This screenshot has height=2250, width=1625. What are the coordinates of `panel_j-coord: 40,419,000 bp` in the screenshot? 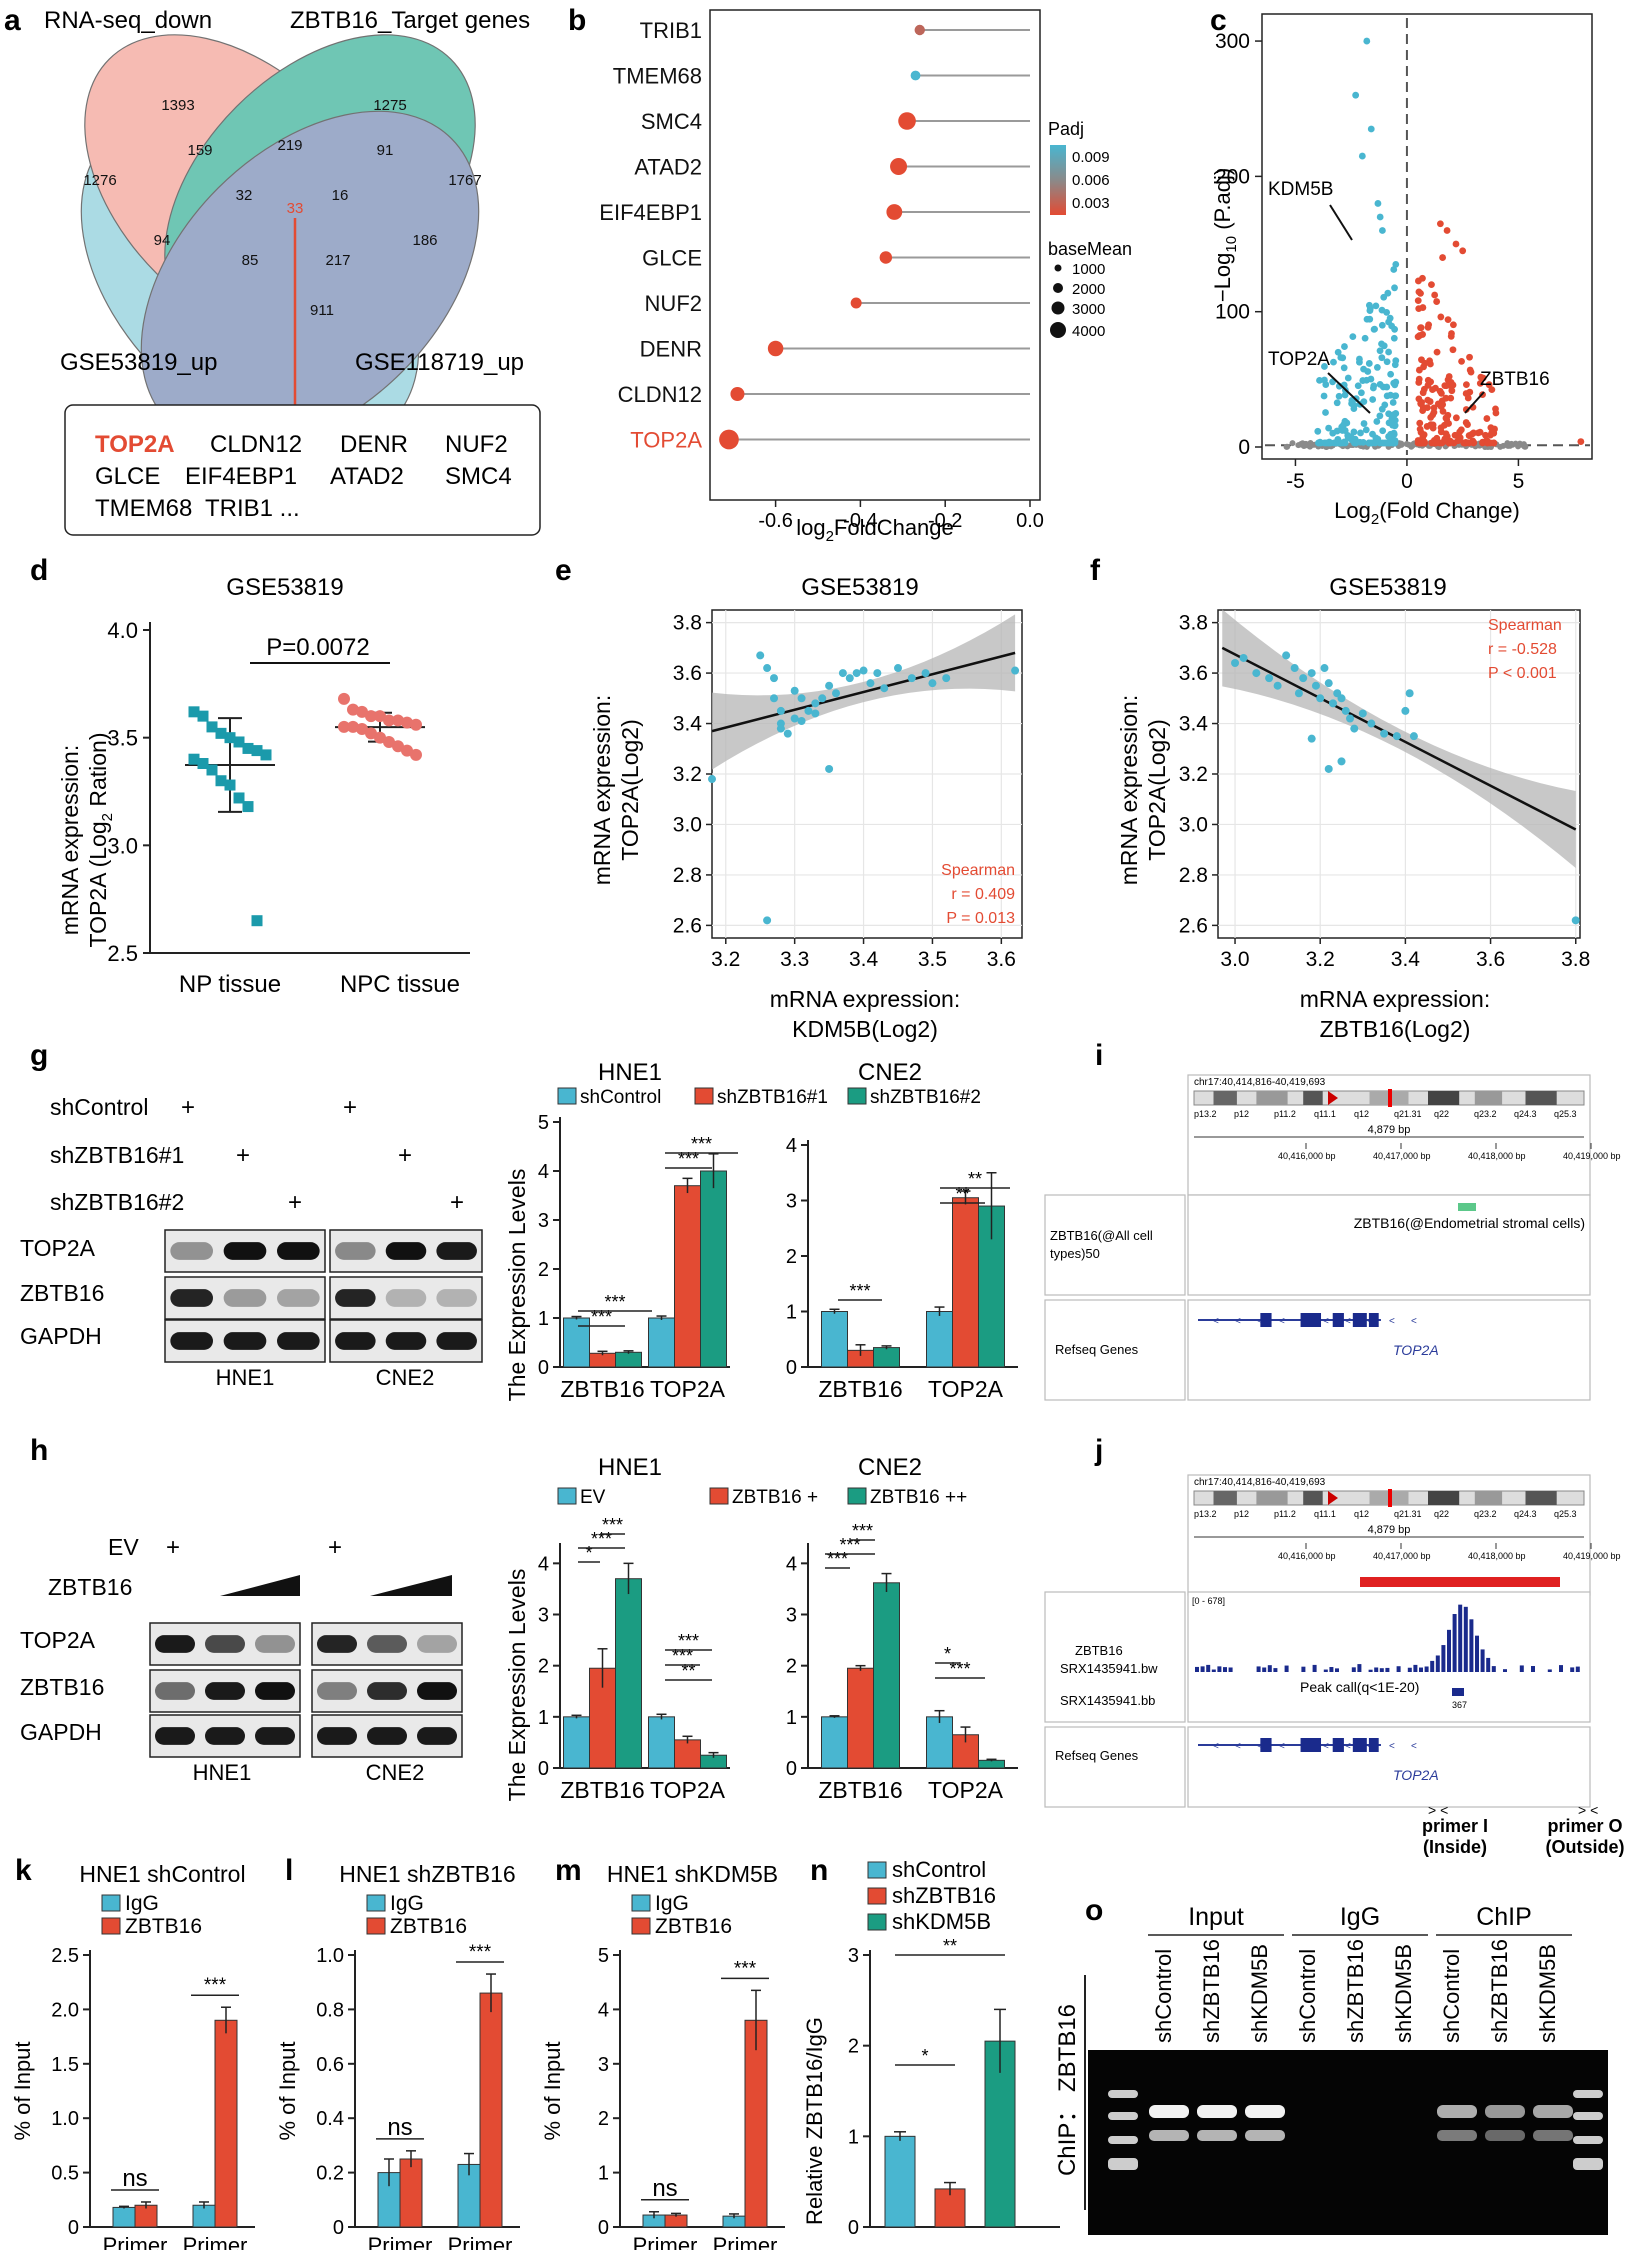 It's located at (1592, 1556).